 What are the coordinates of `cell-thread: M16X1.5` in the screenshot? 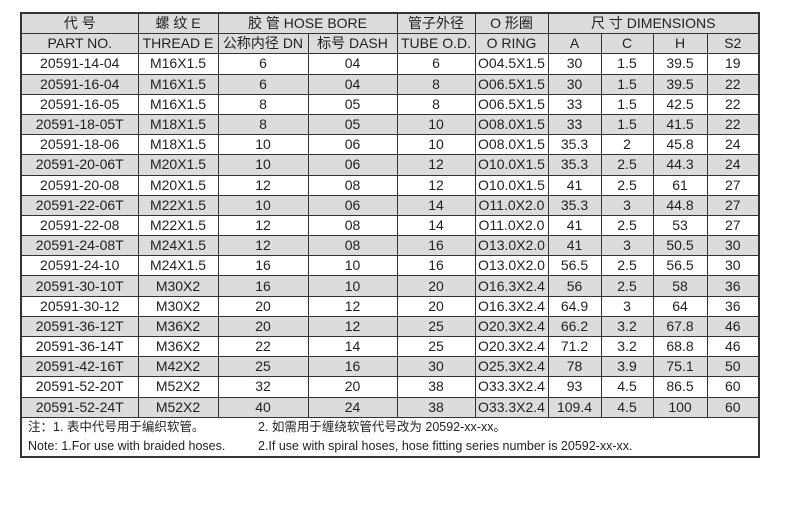 It's located at (178, 84).